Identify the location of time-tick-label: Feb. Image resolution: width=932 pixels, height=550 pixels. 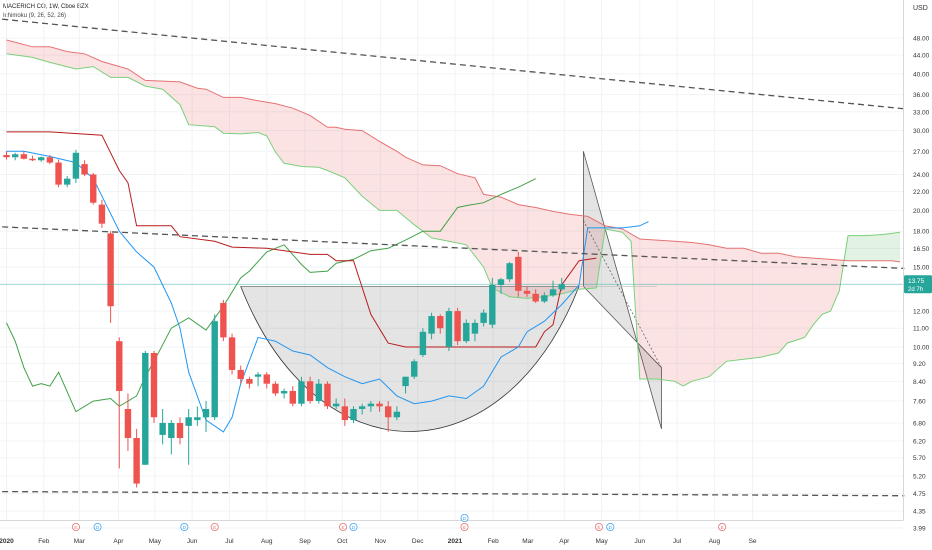
(44, 541).